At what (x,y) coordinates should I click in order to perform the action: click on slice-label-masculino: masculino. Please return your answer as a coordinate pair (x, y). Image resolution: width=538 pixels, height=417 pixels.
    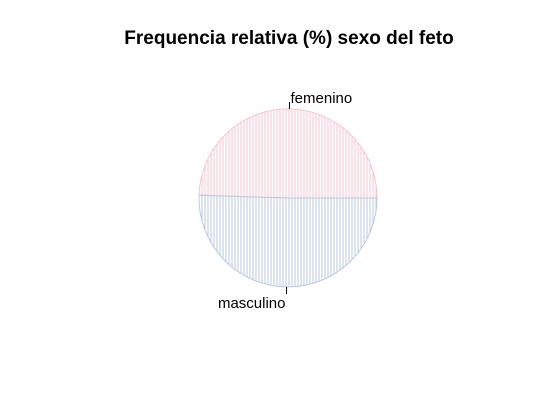
    Looking at the image, I should click on (252, 303).